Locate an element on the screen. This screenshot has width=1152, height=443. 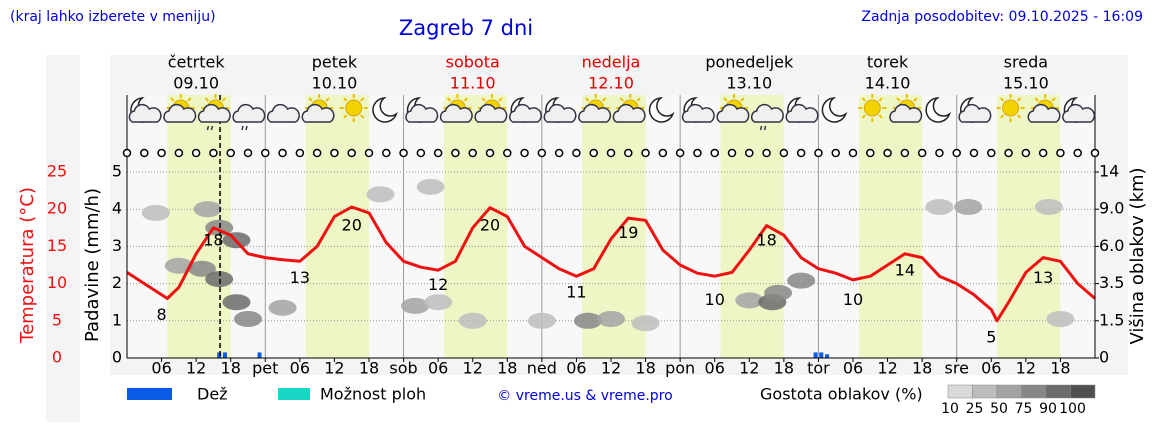
y2-tick-label: 14 is located at coordinates (1109, 171).